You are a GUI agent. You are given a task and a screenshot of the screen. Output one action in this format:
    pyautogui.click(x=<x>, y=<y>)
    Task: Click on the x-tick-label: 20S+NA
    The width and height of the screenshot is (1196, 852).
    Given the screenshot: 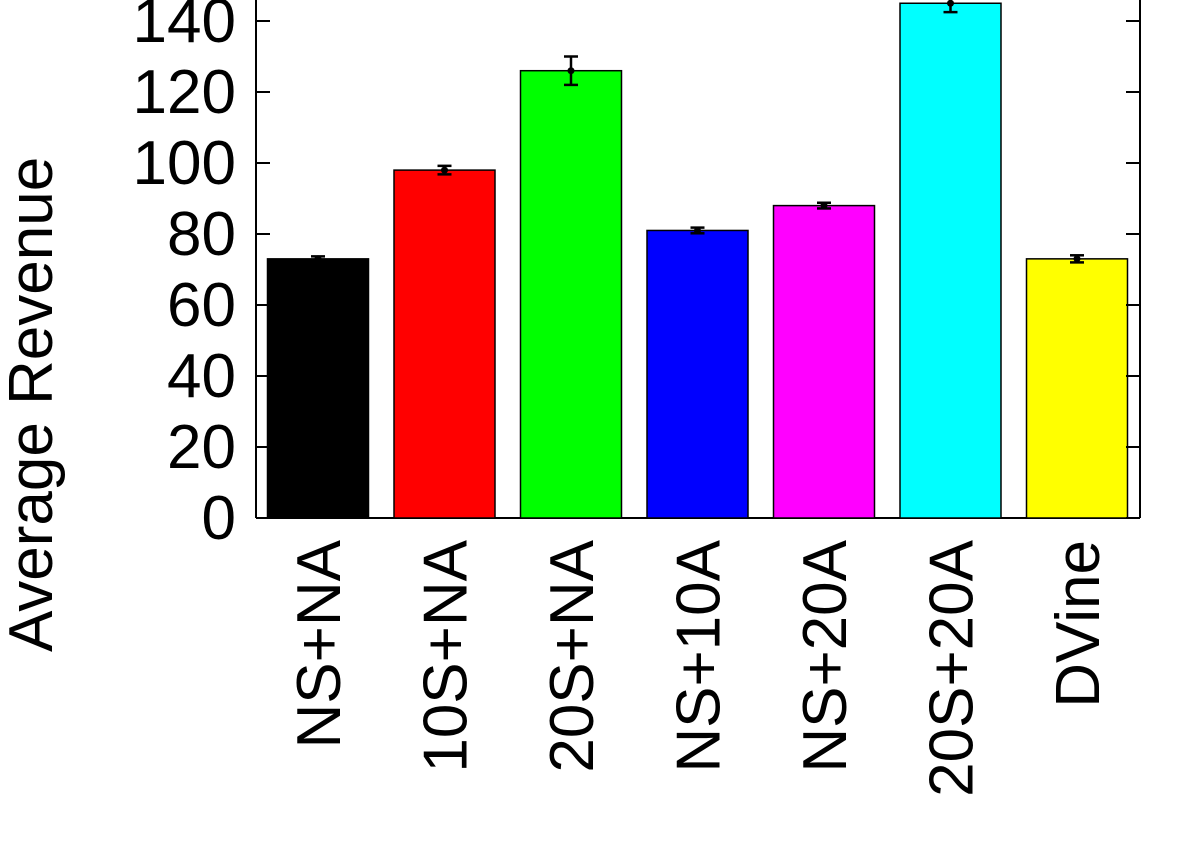 What is the action you would take?
    pyautogui.click(x=572, y=655)
    